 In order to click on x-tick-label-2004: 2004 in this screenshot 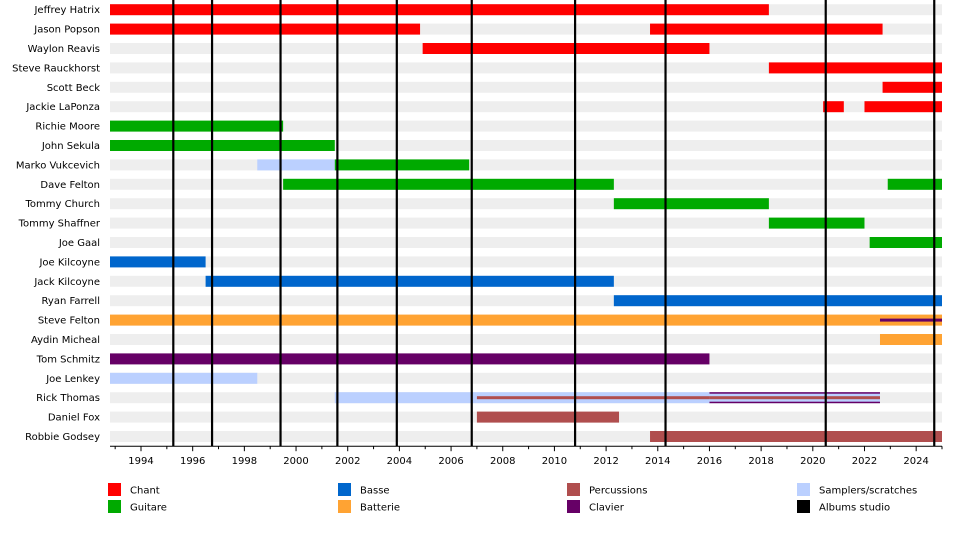, I will do `click(399, 461)`.